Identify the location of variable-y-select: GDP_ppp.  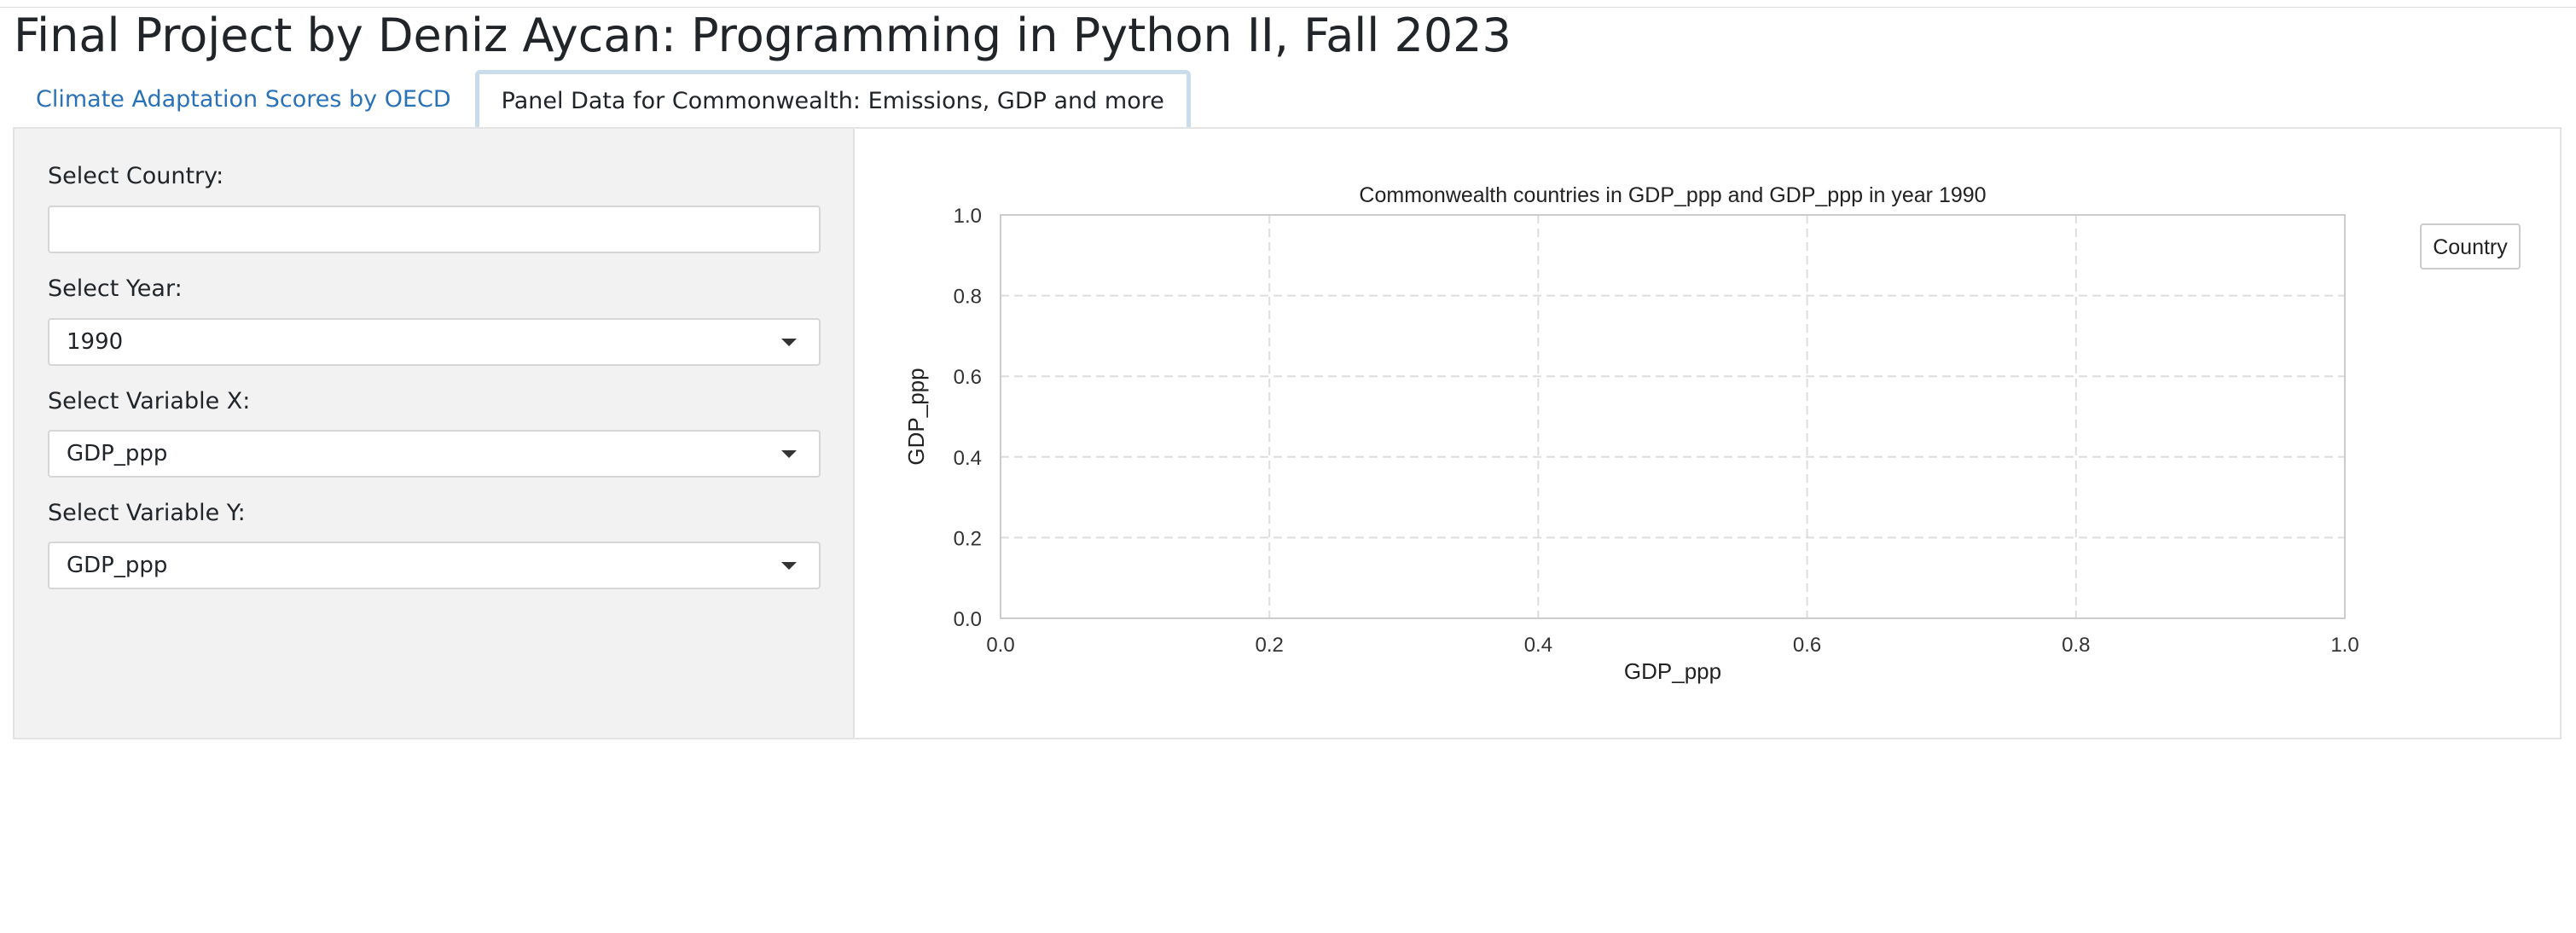
(434, 565).